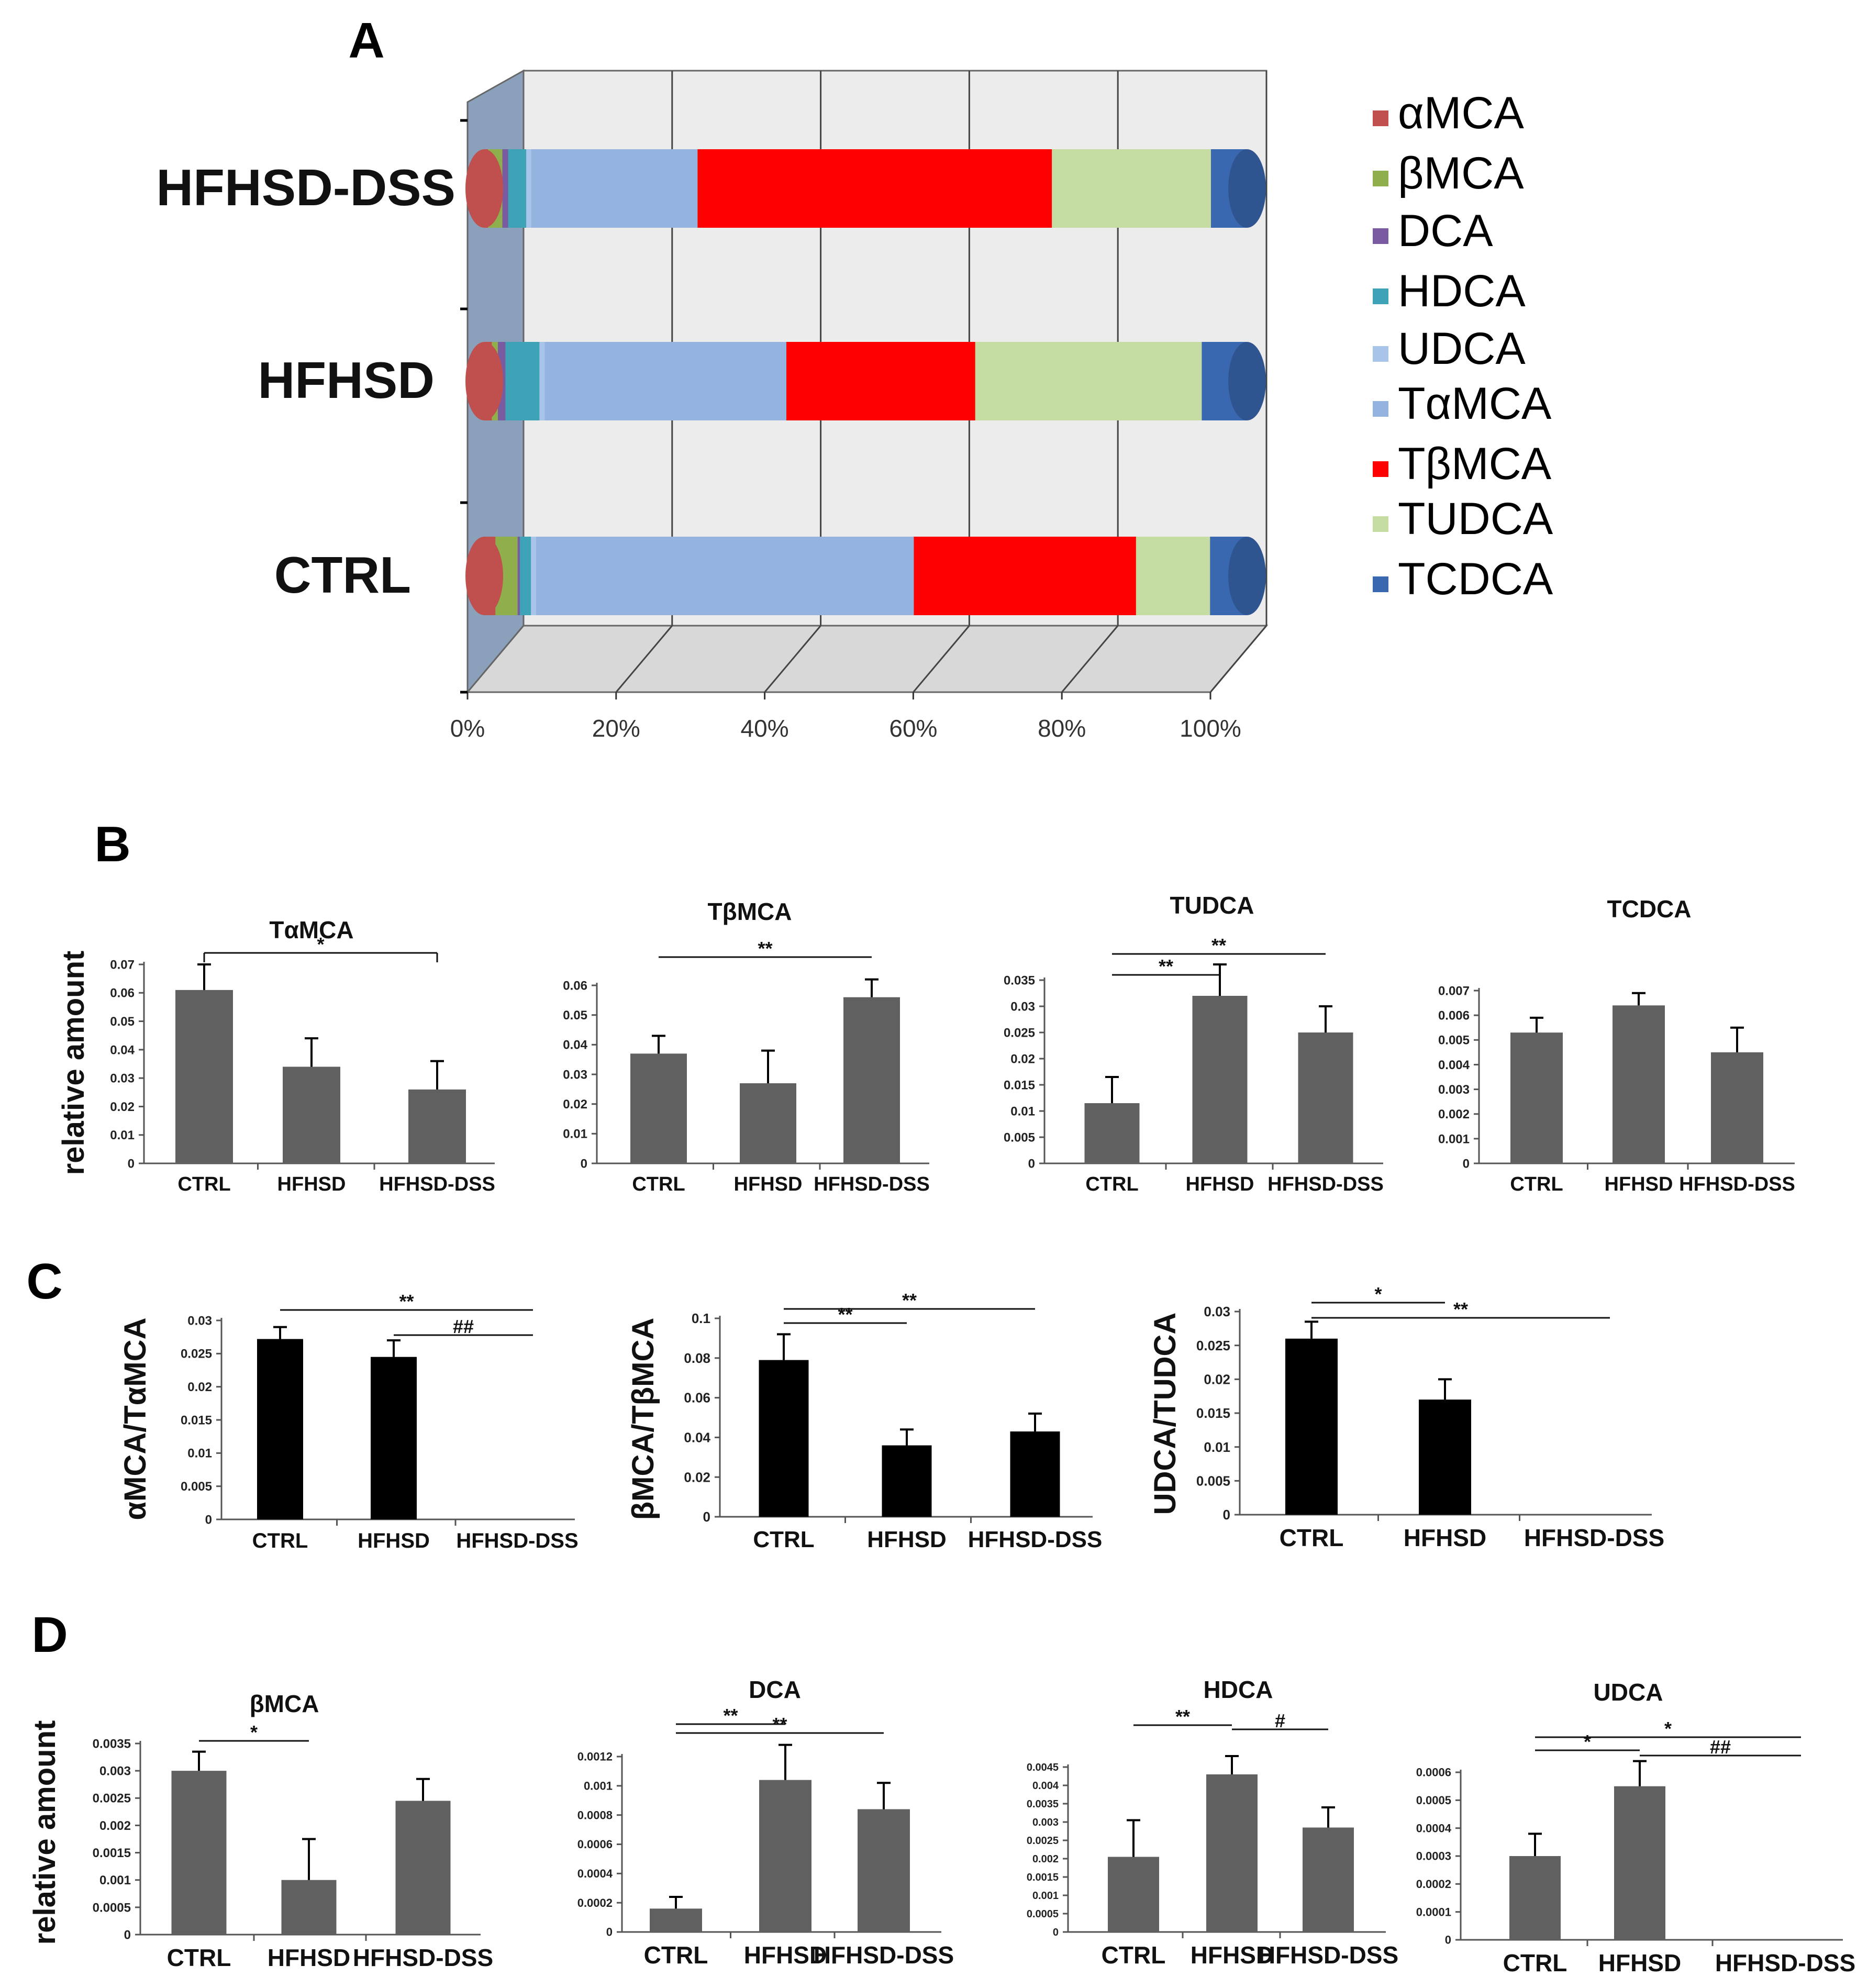  I want to click on legend-label: TUDCA, so click(1475, 519).